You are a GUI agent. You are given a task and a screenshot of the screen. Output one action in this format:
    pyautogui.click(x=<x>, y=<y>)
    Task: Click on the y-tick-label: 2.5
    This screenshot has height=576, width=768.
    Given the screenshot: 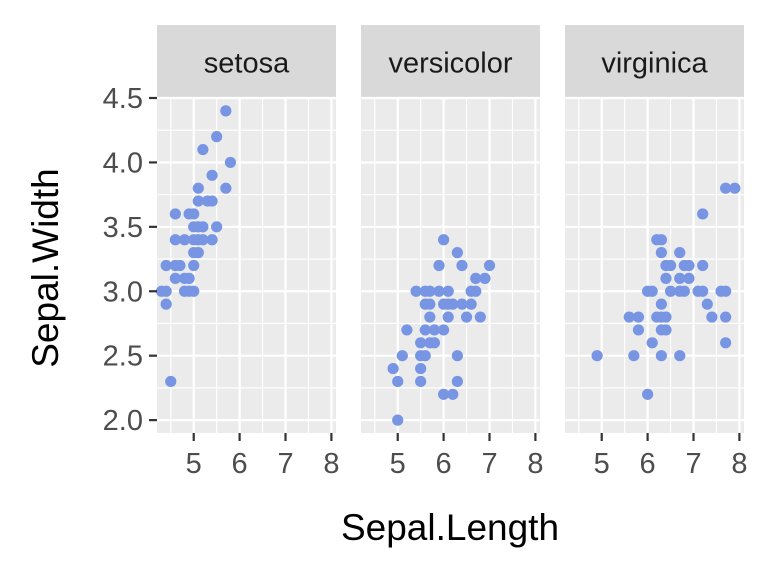 What is the action you would take?
    pyautogui.click(x=123, y=357)
    